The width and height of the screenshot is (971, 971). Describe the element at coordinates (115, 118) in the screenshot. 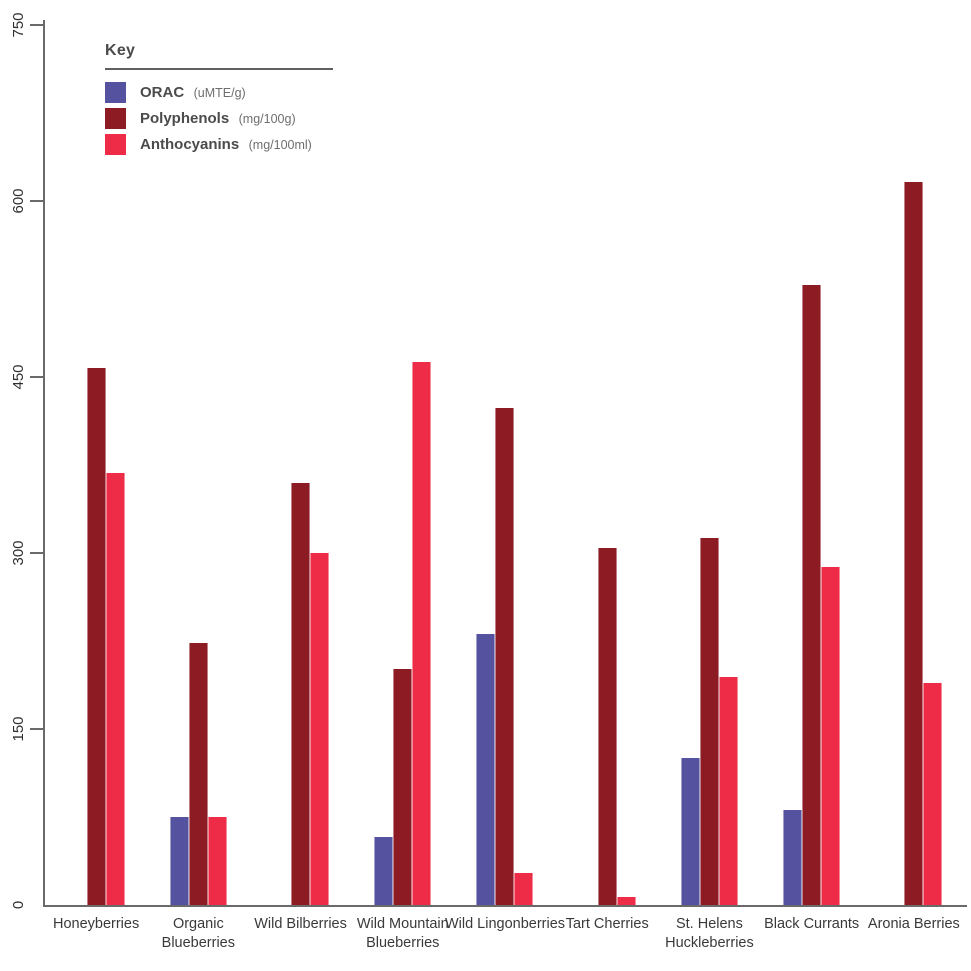

I see `polyphenols-swatch-icon` at that location.